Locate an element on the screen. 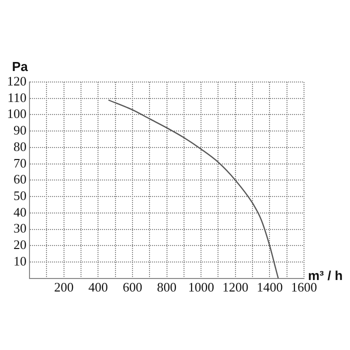  y-tick-label: 30 is located at coordinates (20, 228).